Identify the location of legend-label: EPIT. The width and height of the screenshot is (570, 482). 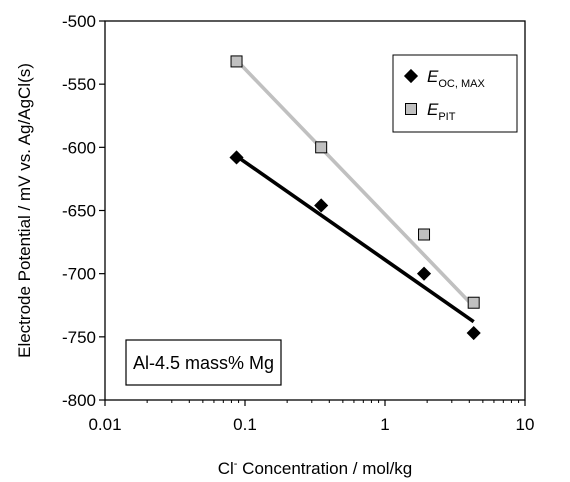
(441, 111).